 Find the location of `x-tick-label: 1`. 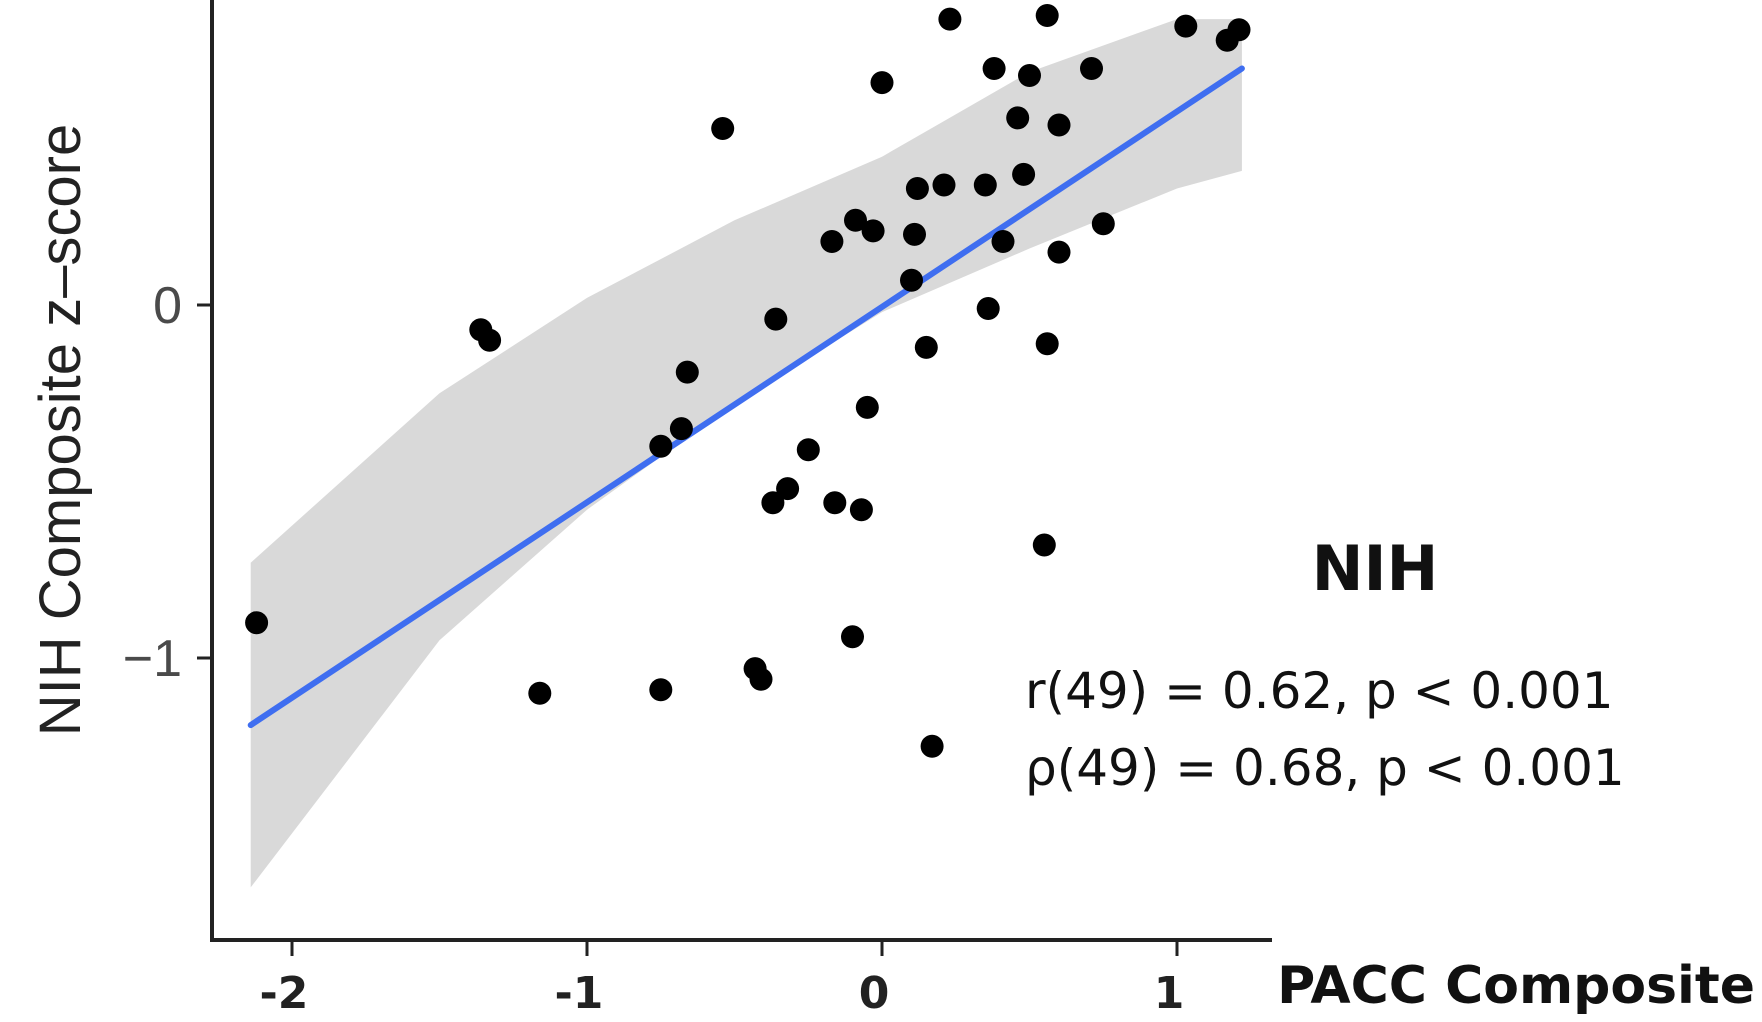

x-tick-label: 1 is located at coordinates (1169, 993).